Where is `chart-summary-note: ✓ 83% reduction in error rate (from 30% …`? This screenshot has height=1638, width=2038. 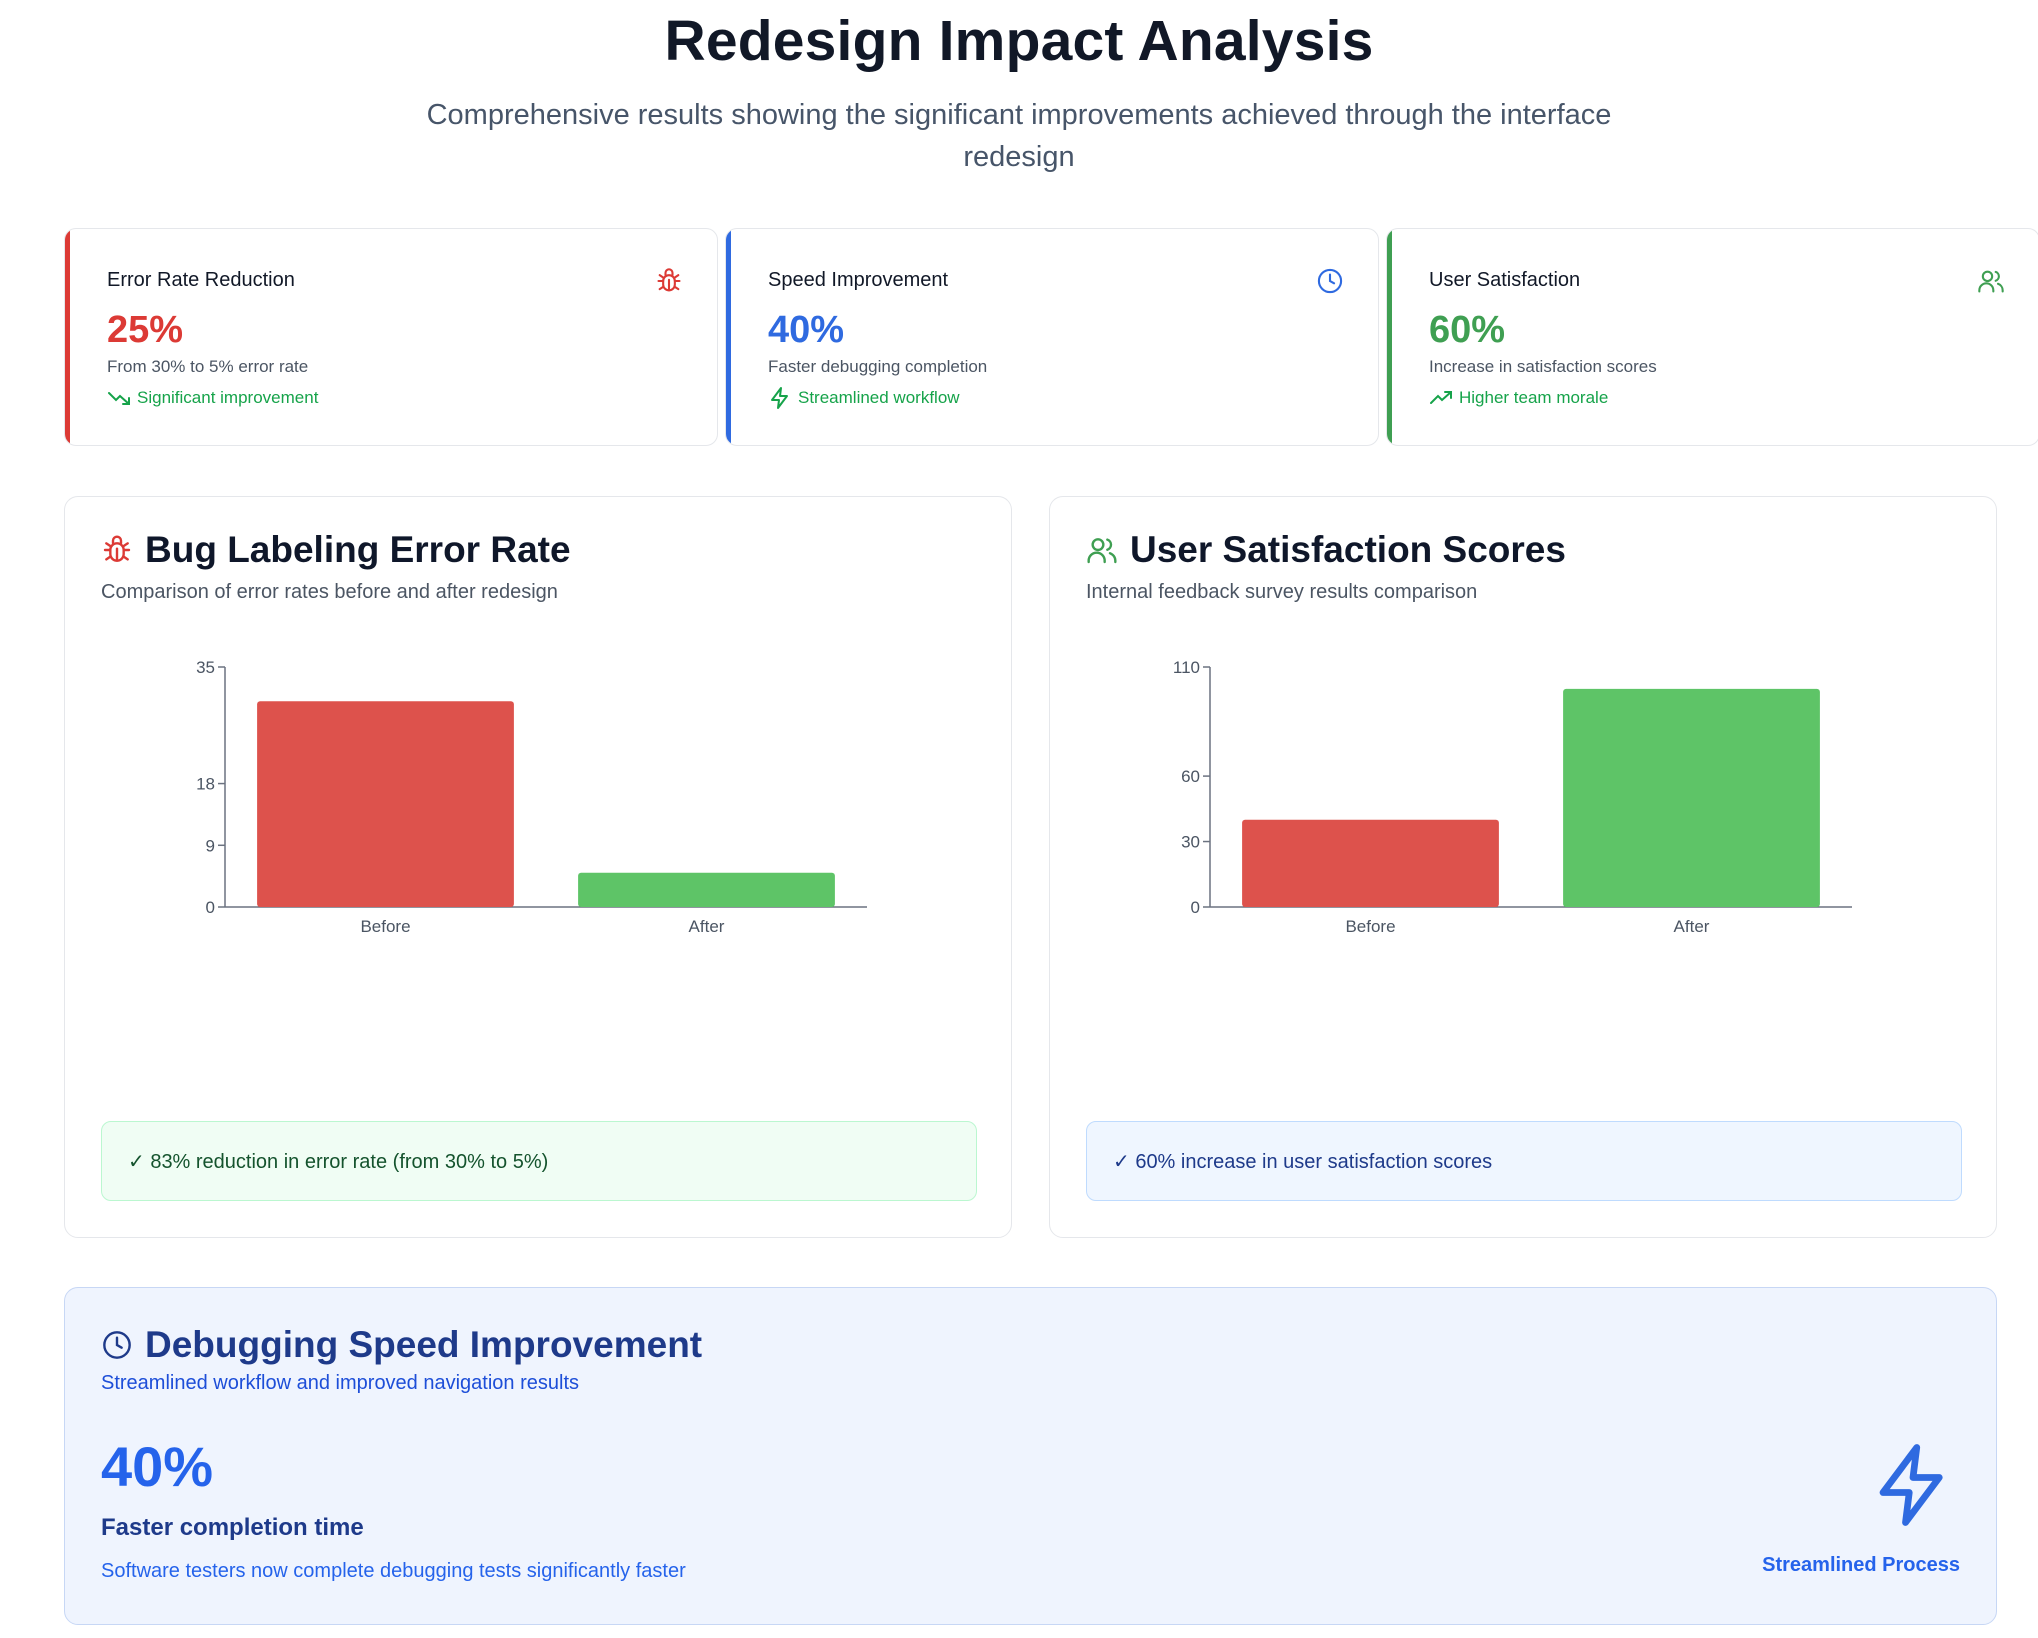 chart-summary-note: ✓ 83% reduction in error rate (from 30% … is located at coordinates (539, 1161).